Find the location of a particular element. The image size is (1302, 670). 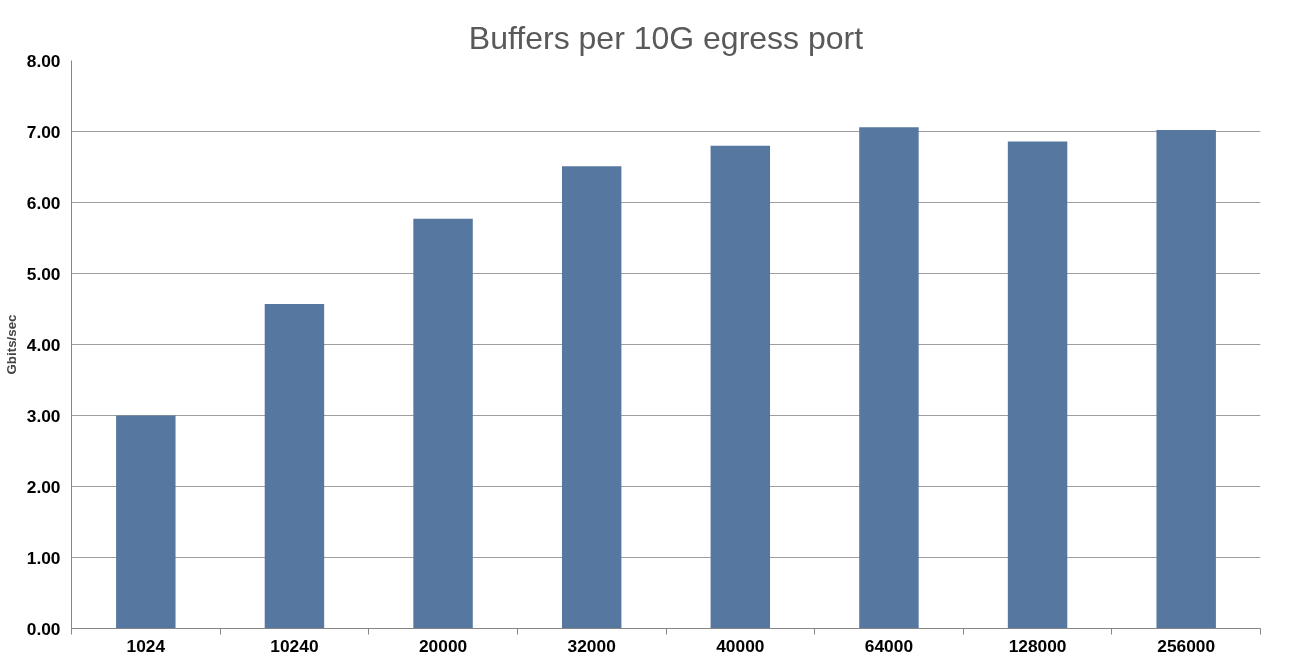

x-tick-label: 128000 is located at coordinates (1037, 645).